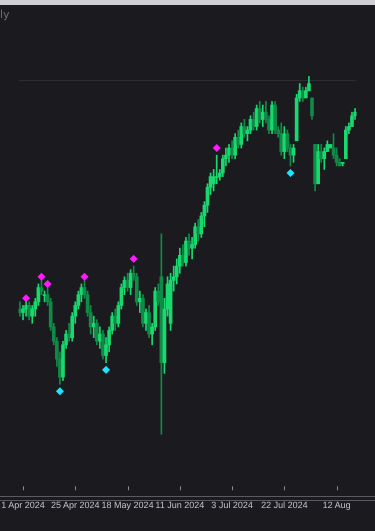 Image resolution: width=375 pixels, height=531 pixels. What do you see at coordinates (23, 505) in the screenshot?
I see `x-tick-label: 1 Apr 2024` at bounding box center [23, 505].